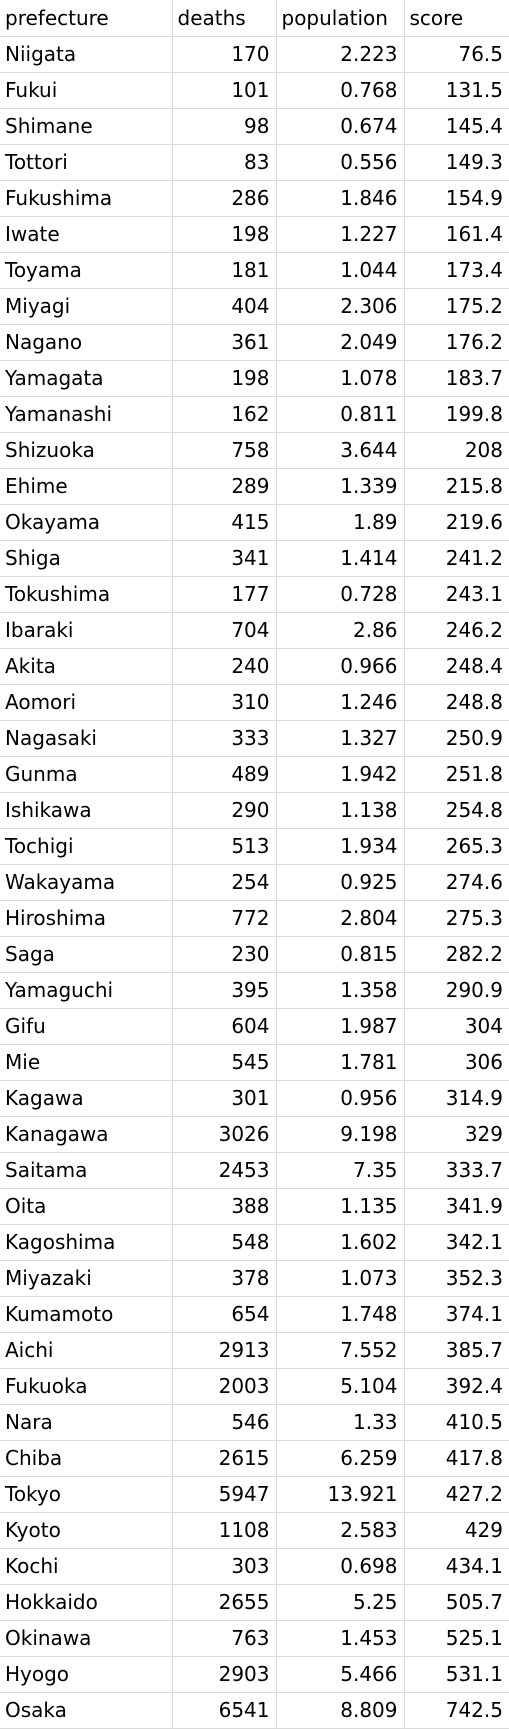  What do you see at coordinates (340, 1278) in the screenshot?
I see `cell-population: 1.073` at bounding box center [340, 1278].